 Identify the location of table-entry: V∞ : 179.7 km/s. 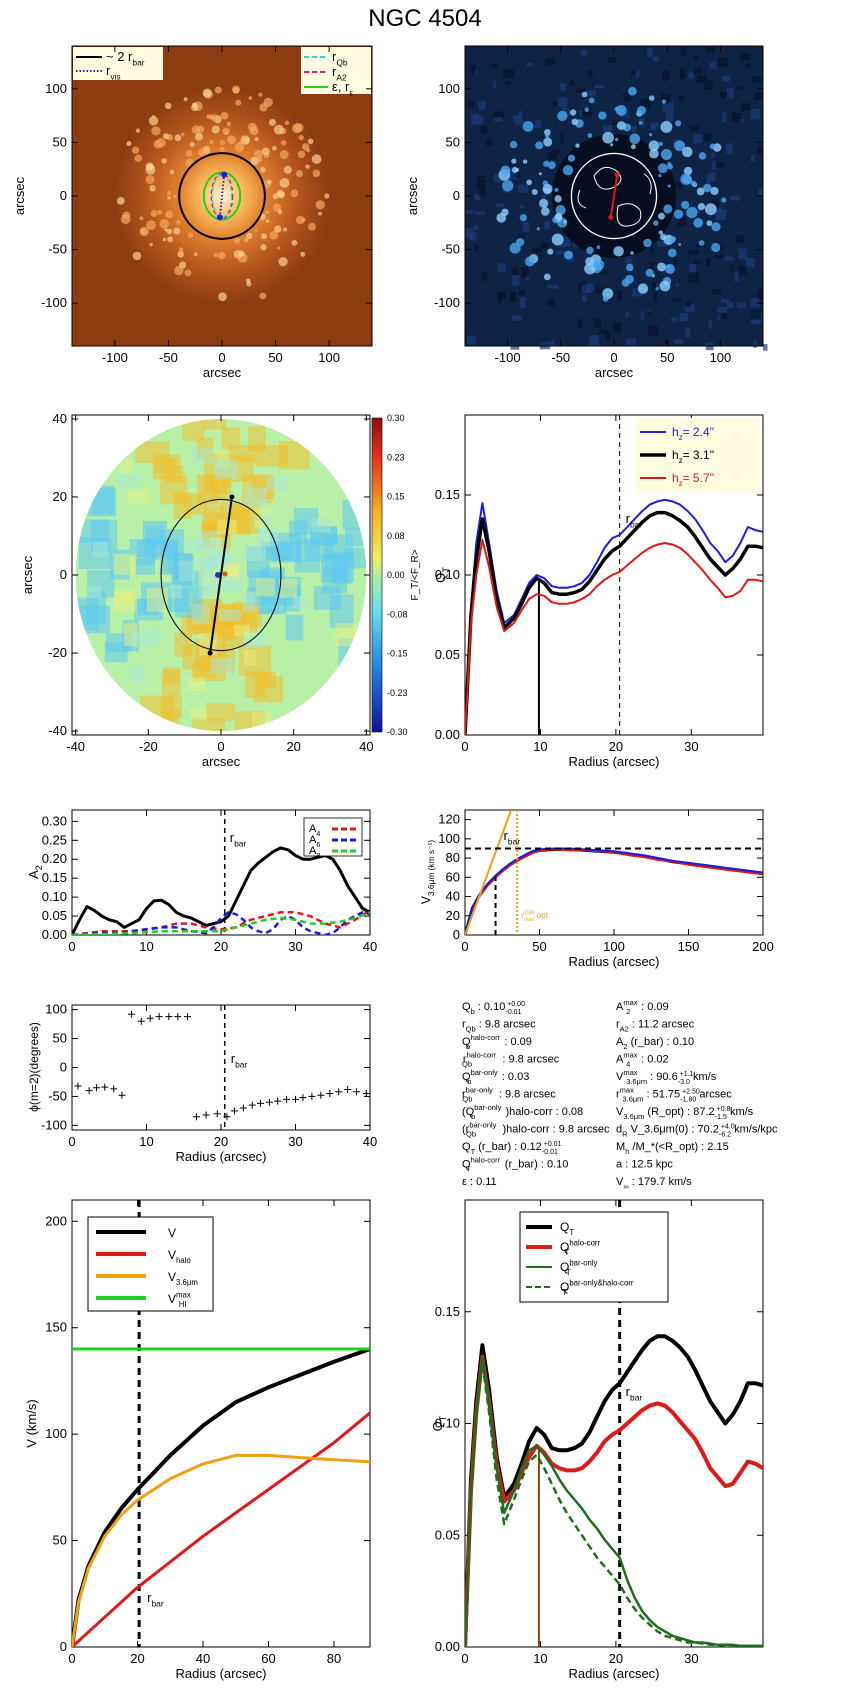
(654, 1183).